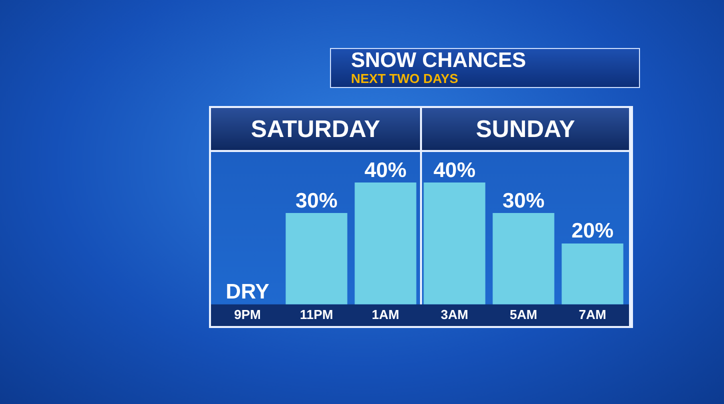 The height and width of the screenshot is (404, 724). Describe the element at coordinates (247, 314) in the screenshot. I see `x-tick-label: 9PM` at that location.